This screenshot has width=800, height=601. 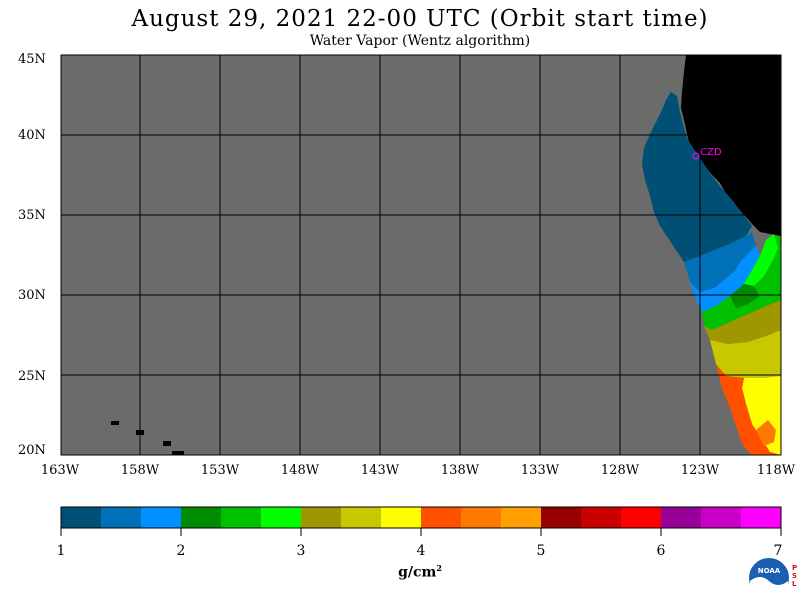 What do you see at coordinates (766, 433) in the screenshot?
I see `vapor-region-orange` at bounding box center [766, 433].